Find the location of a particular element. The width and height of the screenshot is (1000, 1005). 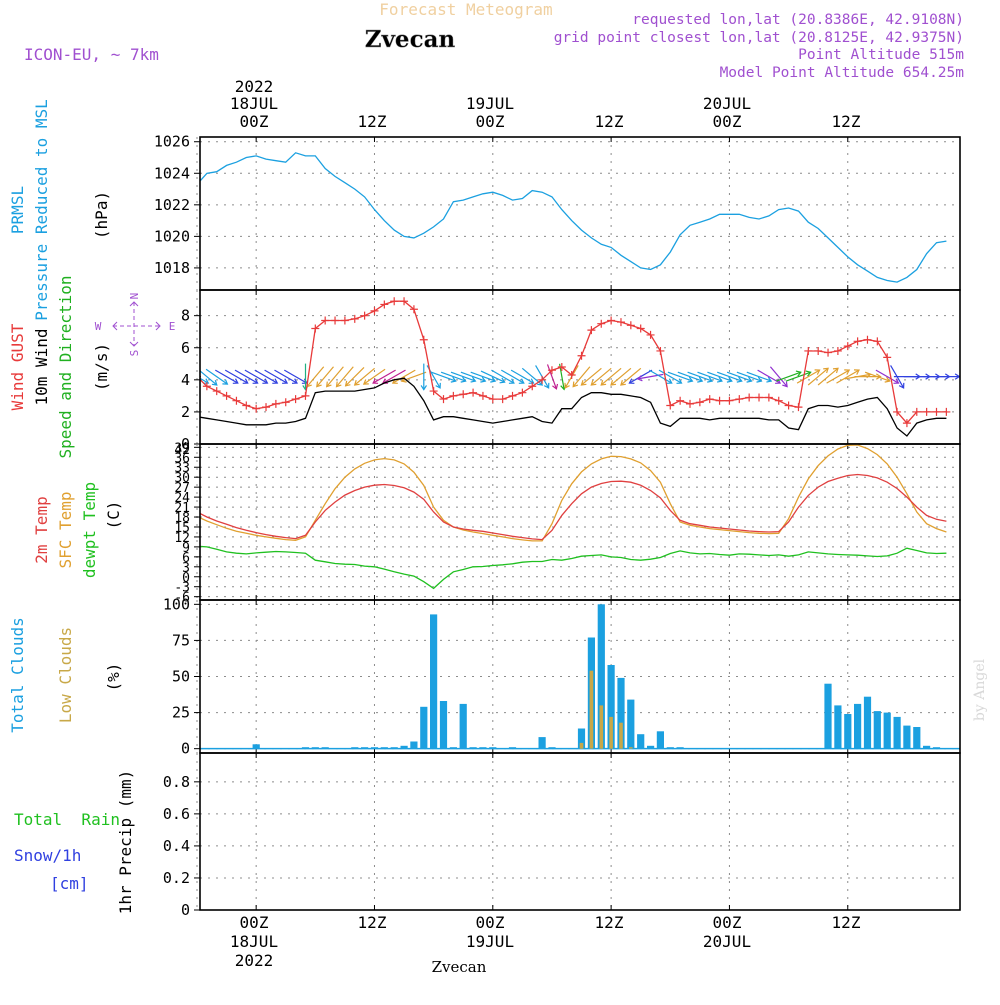

temp-label-dewpt: dewpt Temp is located at coordinates (89, 530).